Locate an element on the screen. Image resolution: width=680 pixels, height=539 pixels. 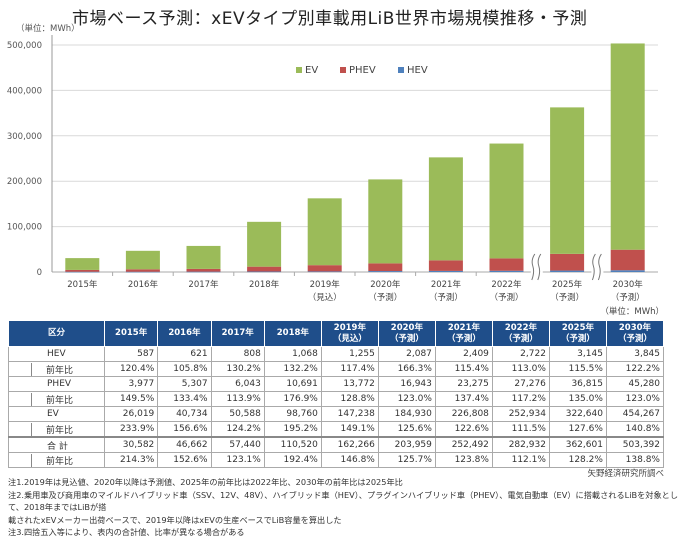
value-cell: 110,520 is located at coordinates (292, 444).